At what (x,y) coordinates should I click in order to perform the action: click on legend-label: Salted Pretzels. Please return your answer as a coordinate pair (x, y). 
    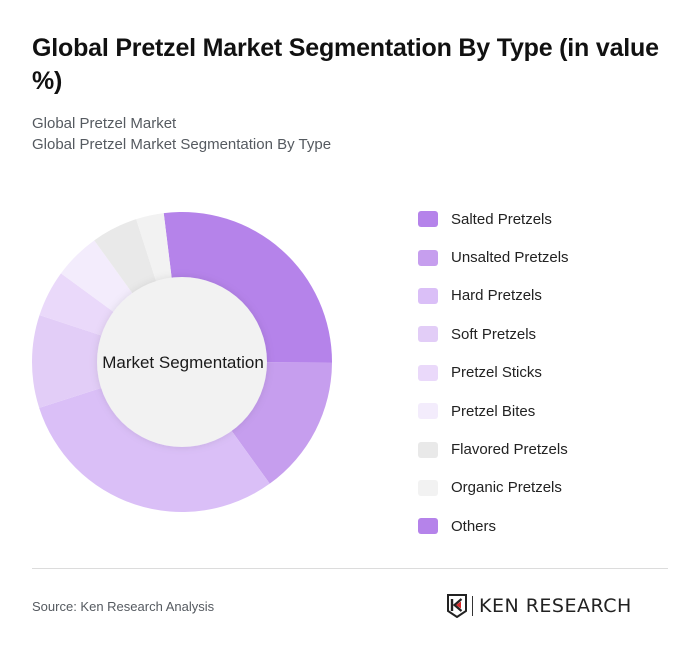
    Looking at the image, I should click on (501, 219).